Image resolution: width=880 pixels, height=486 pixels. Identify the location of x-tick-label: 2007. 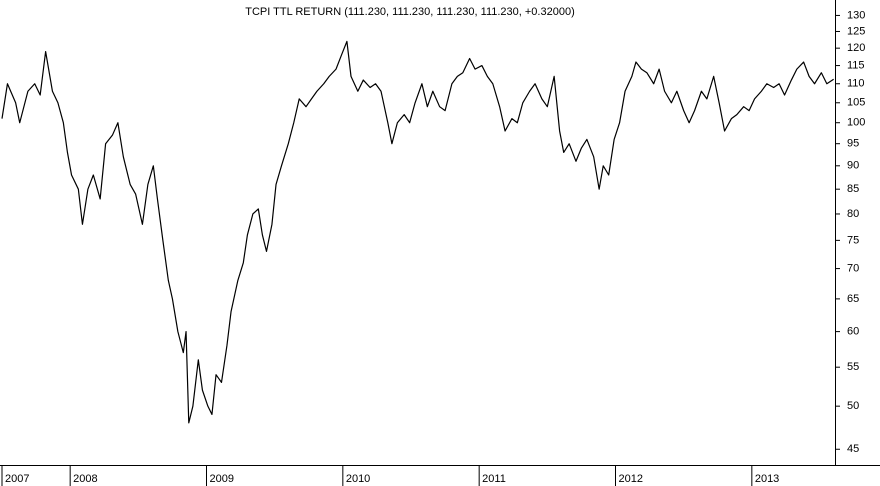
(17, 479).